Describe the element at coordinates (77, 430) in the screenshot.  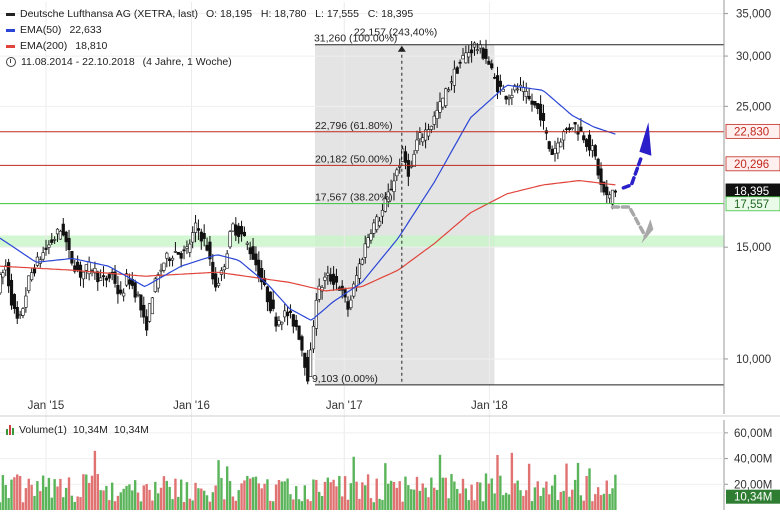
I see `volume-legend: Volume(1) 10,34M 10,34M` at that location.